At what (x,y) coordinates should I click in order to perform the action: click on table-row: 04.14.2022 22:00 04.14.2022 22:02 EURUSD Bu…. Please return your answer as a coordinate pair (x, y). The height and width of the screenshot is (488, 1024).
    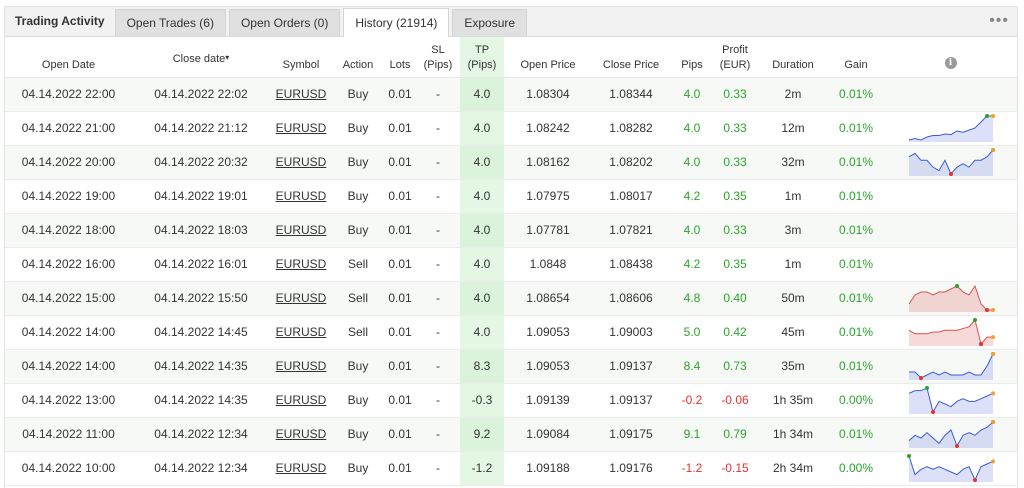
    Looking at the image, I should click on (511, 94).